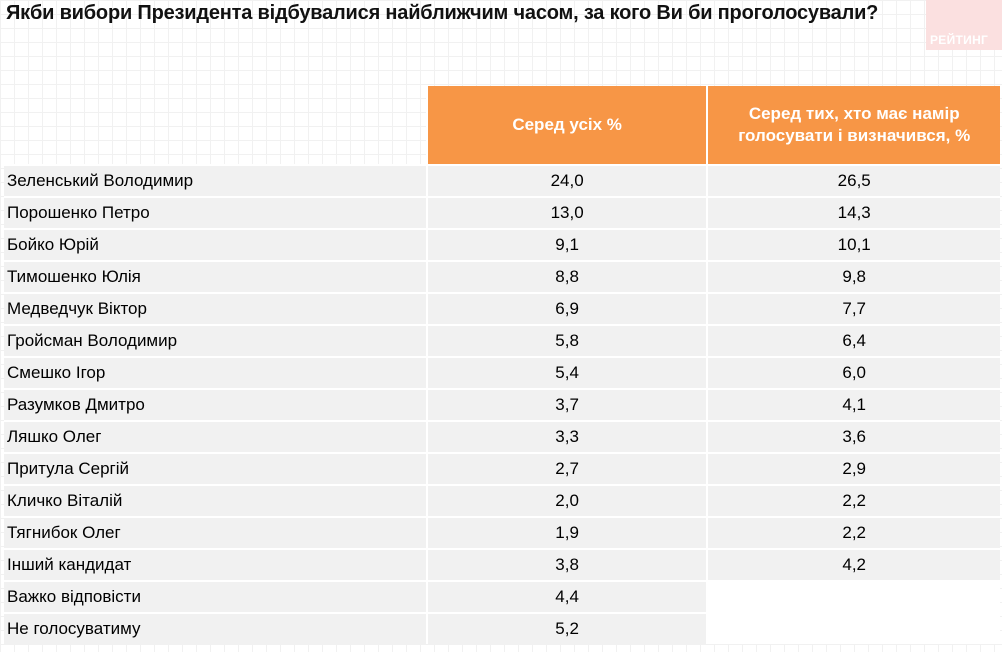 The width and height of the screenshot is (1002, 652). I want to click on table-row: Медведчук Віктор 6,9 7,7, so click(502, 308).